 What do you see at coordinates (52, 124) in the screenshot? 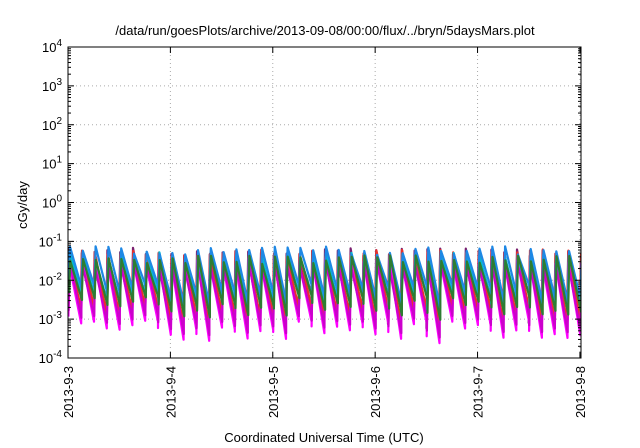
I see `y-tick-label: 10²` at bounding box center [52, 124].